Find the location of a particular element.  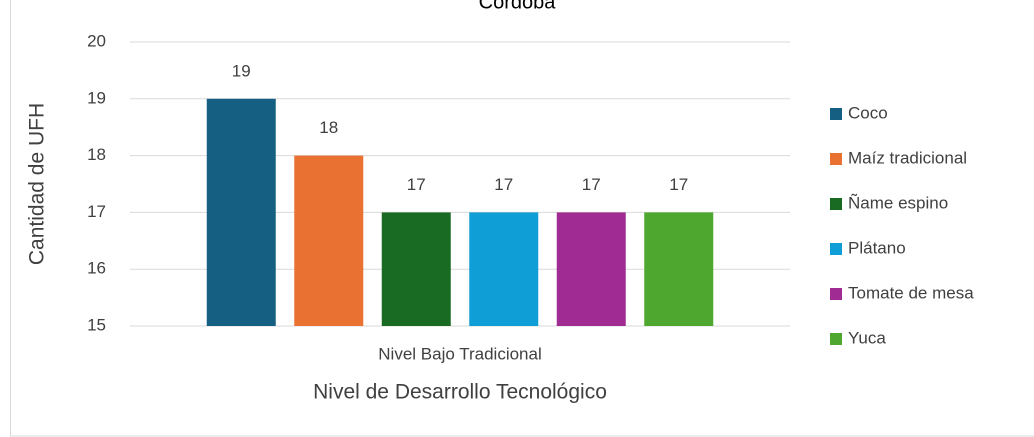

y-tick-label: 19 is located at coordinates (96, 97).